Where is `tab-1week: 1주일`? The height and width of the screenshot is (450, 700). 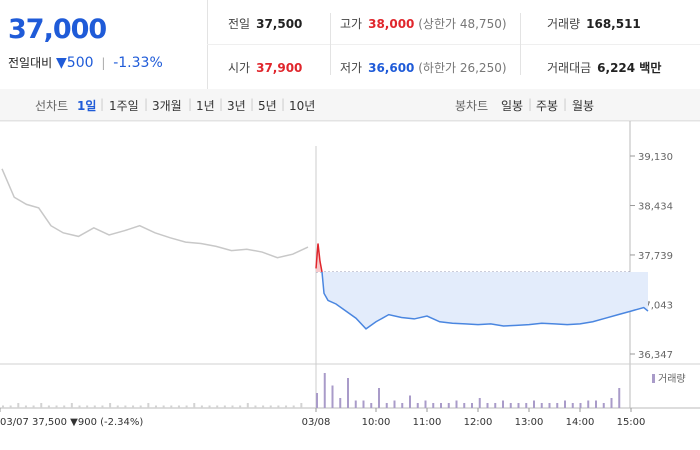 tab-1week: 1주일 is located at coordinates (124, 106).